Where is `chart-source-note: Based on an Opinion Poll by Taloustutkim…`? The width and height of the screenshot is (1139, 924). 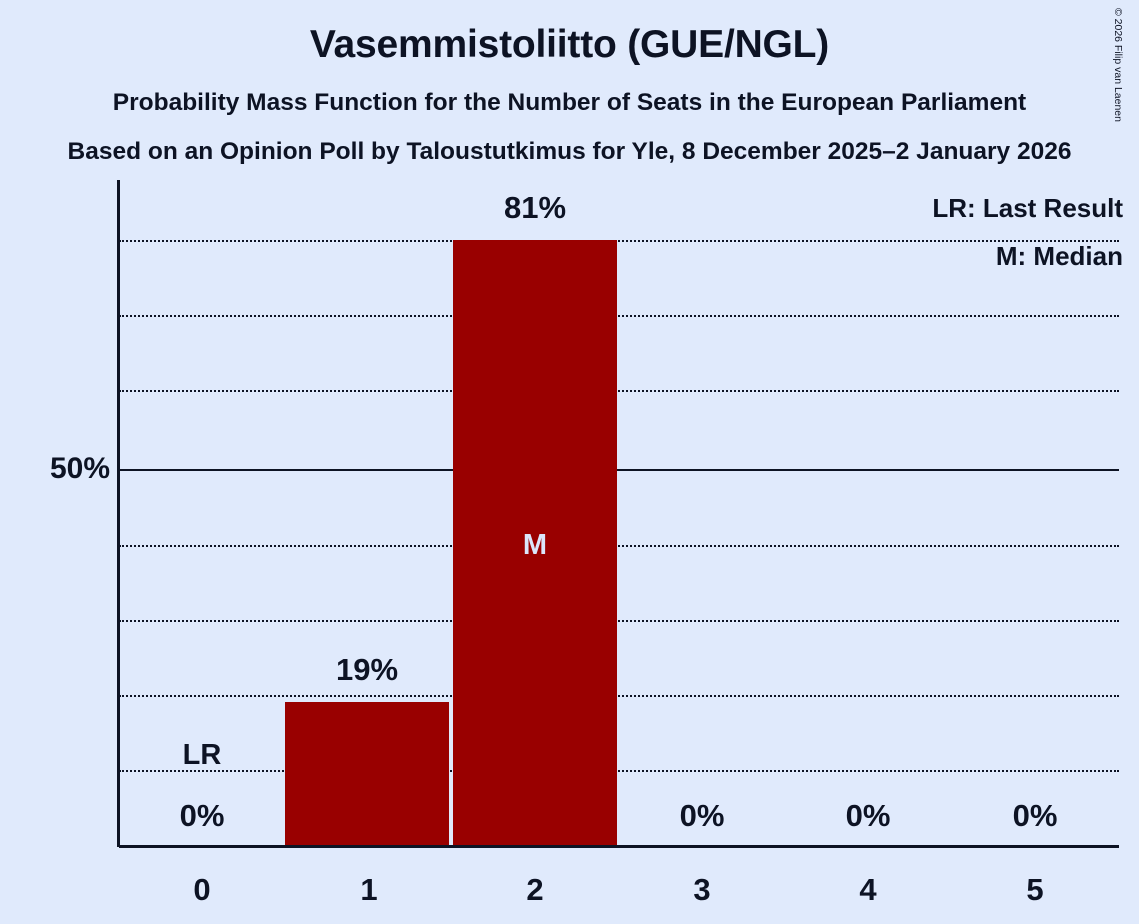 chart-source-note: Based on an Opinion Poll by Taloustutkim… is located at coordinates (569, 151).